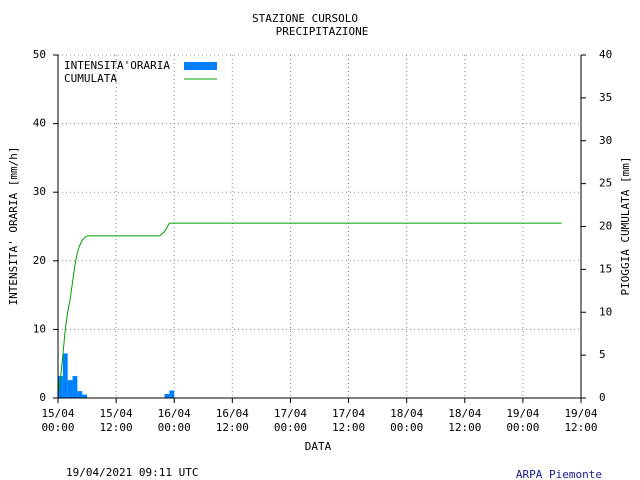 Image resolution: width=640 pixels, height=480 pixels. I want to click on y-tick-label: 40, so click(39, 123).